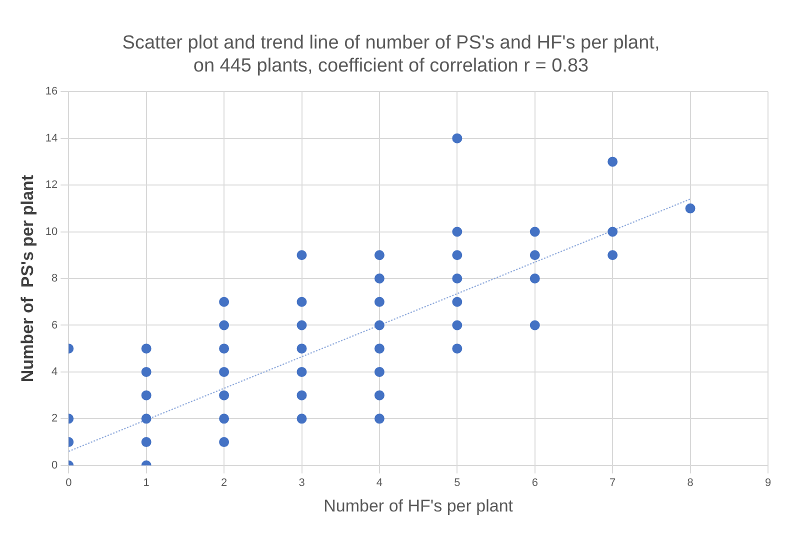  Describe the element at coordinates (51, 92) in the screenshot. I see `y-tick-label: 16` at that location.